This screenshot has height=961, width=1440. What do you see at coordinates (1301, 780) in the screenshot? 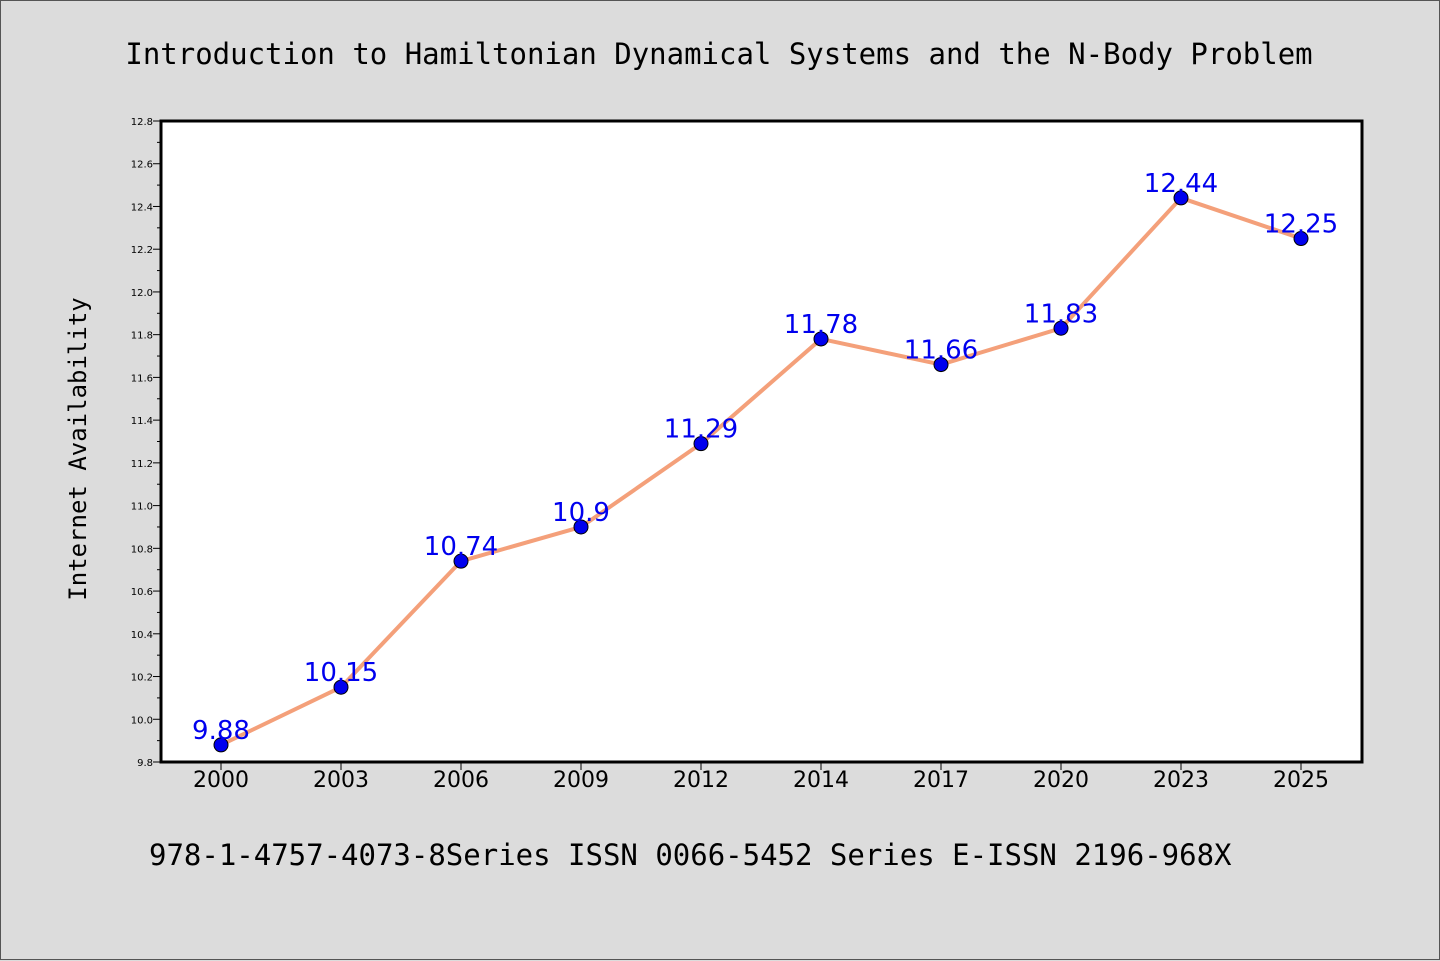
I see `x-tick-label: 2025` at bounding box center [1301, 780].